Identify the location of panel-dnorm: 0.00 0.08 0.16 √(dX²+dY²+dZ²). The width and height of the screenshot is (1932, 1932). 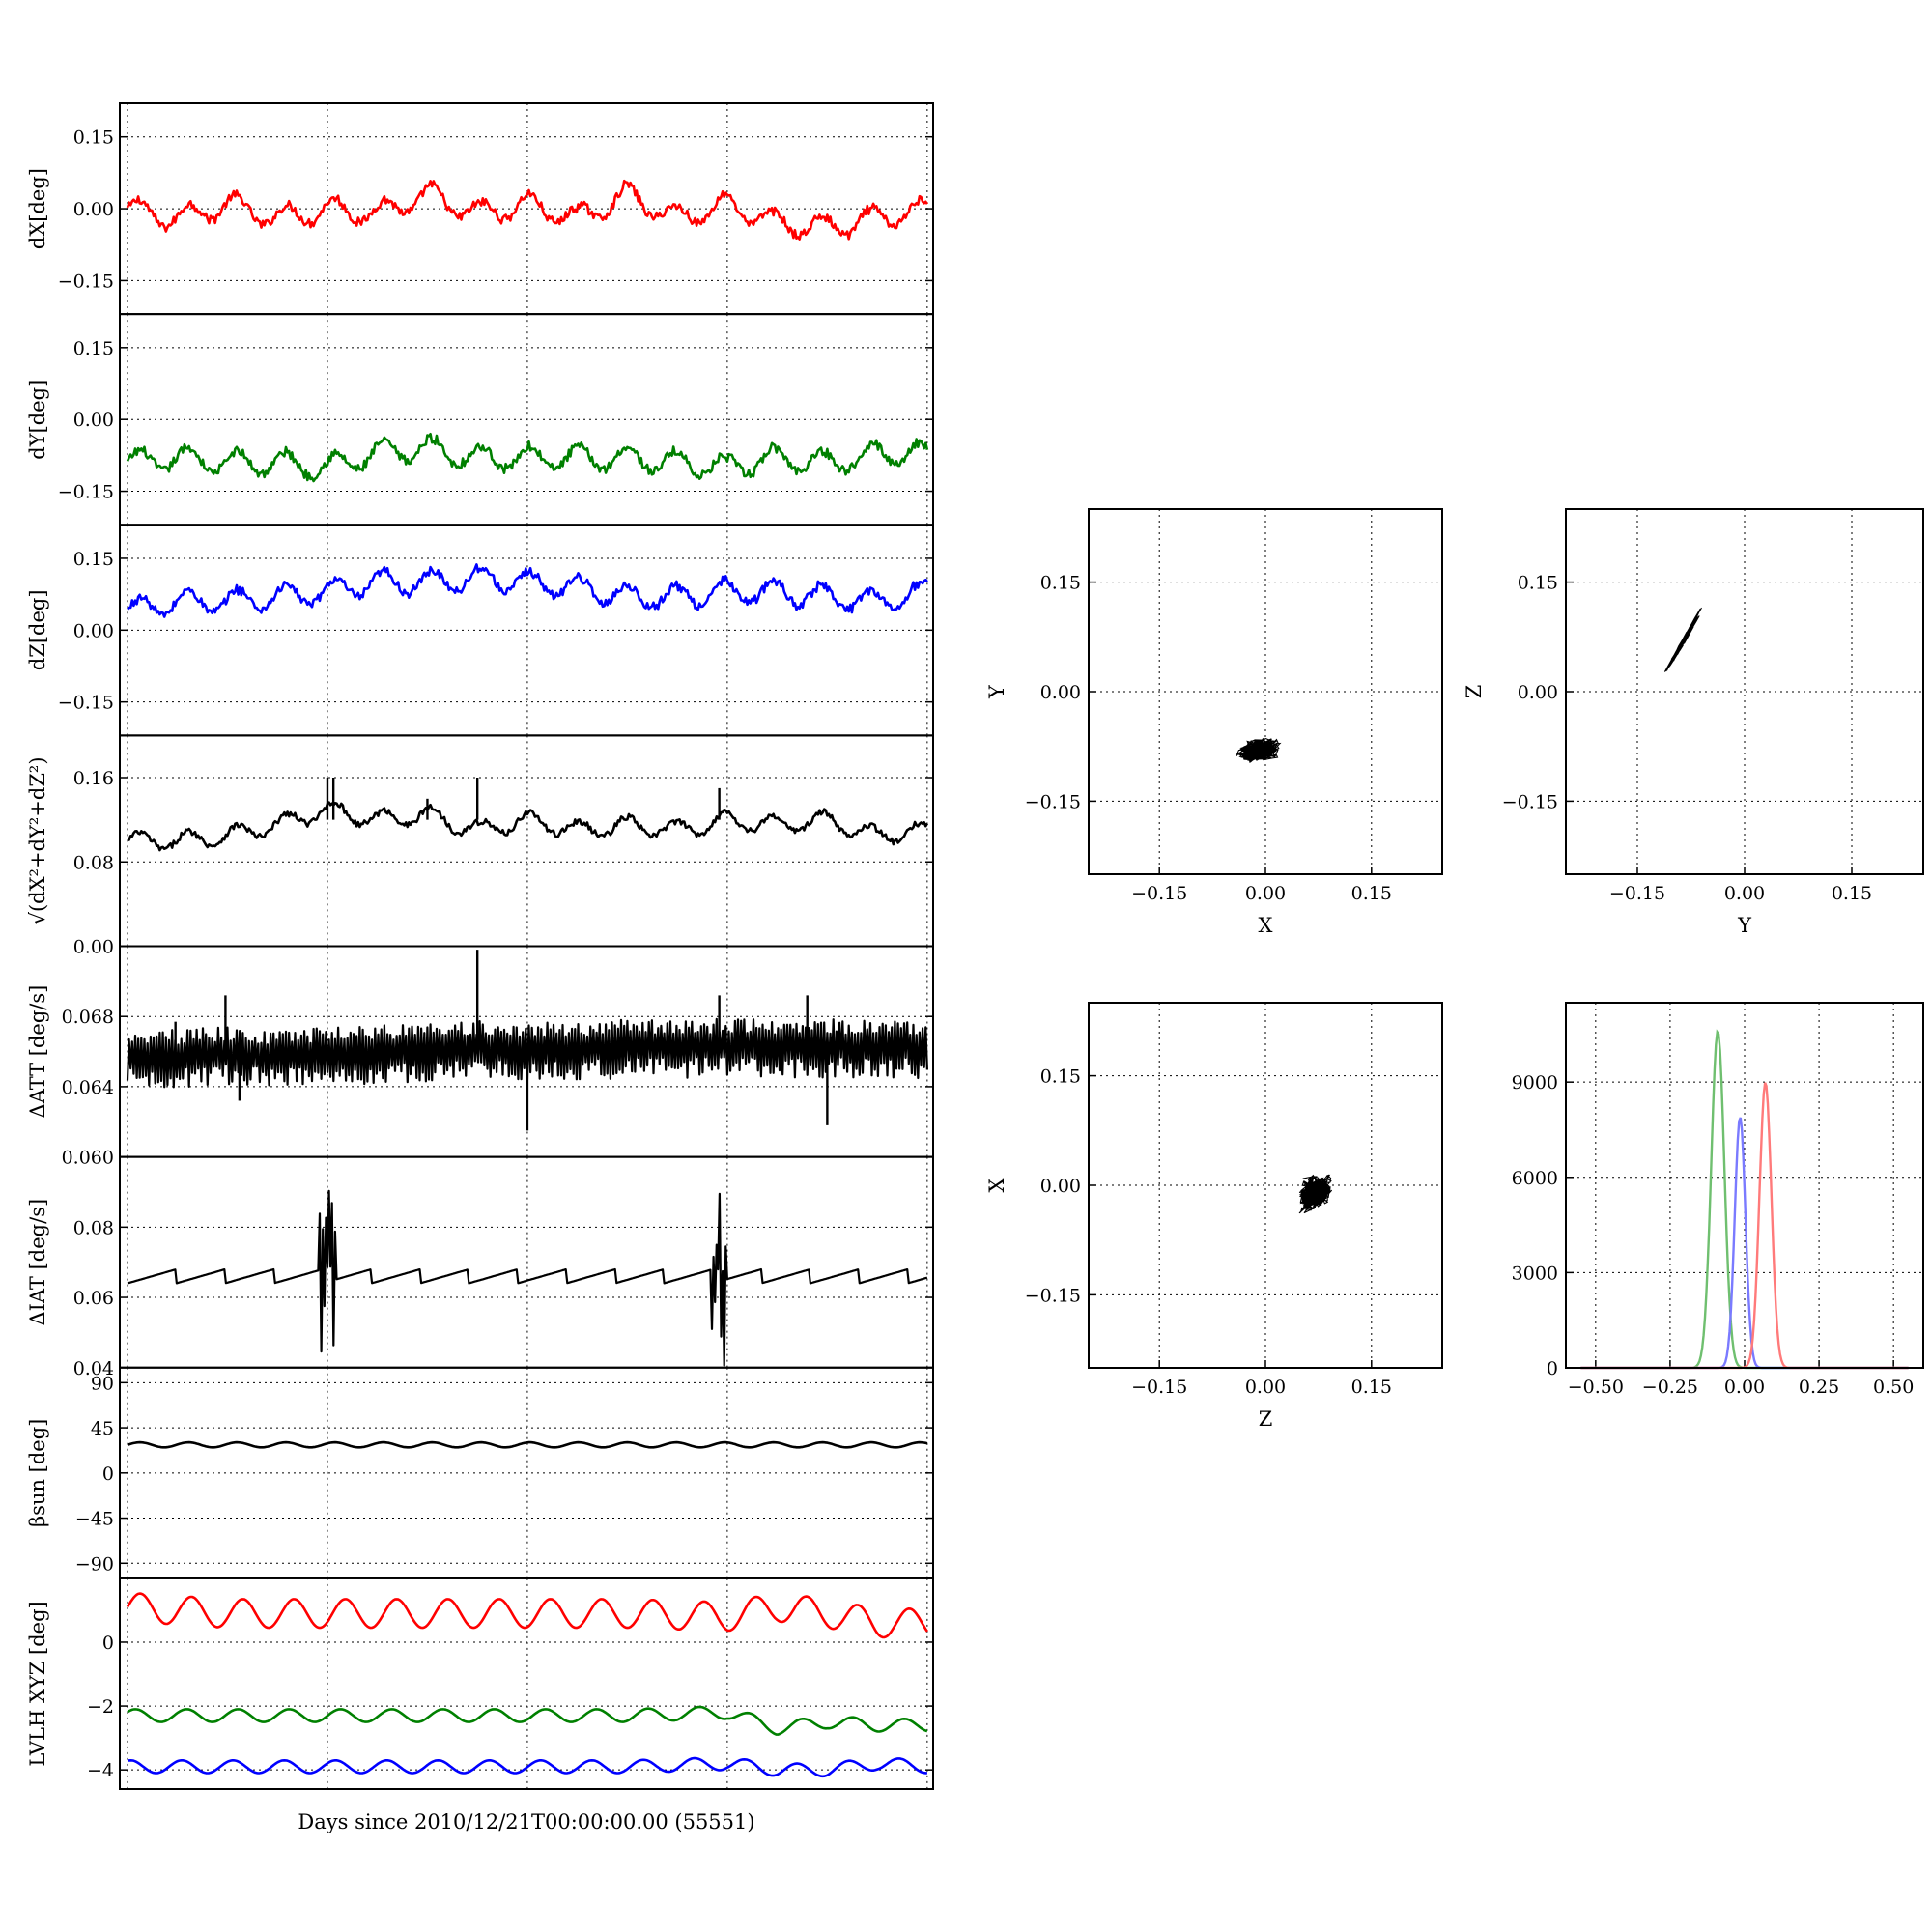
(480, 846).